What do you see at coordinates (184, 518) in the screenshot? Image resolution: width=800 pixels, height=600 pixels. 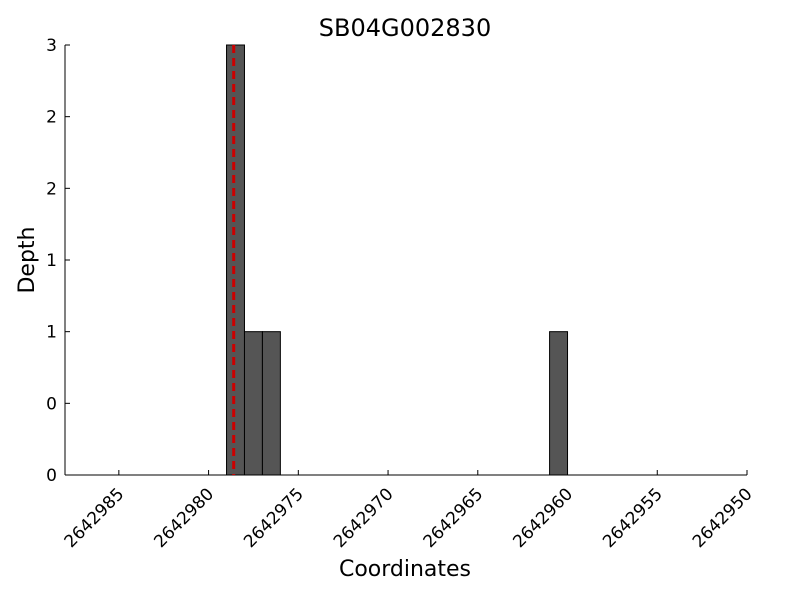 I see `x-tick-label: 2642980` at bounding box center [184, 518].